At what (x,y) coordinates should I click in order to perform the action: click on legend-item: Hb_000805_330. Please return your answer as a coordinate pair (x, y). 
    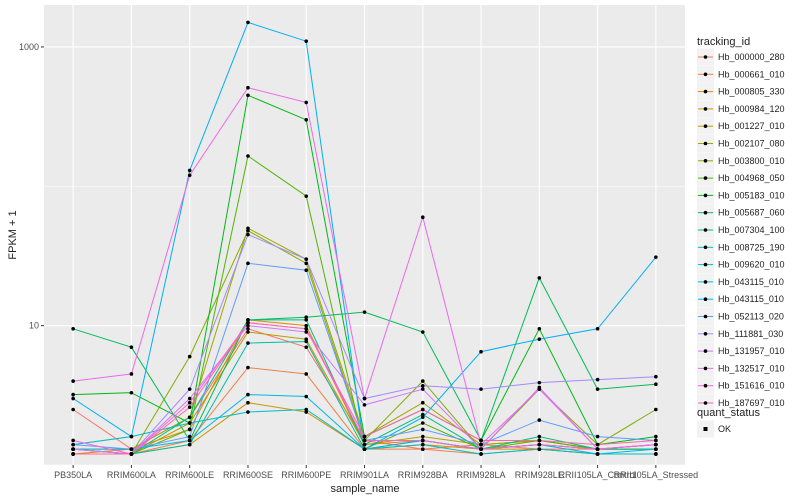
    Looking at the image, I should click on (741, 92).